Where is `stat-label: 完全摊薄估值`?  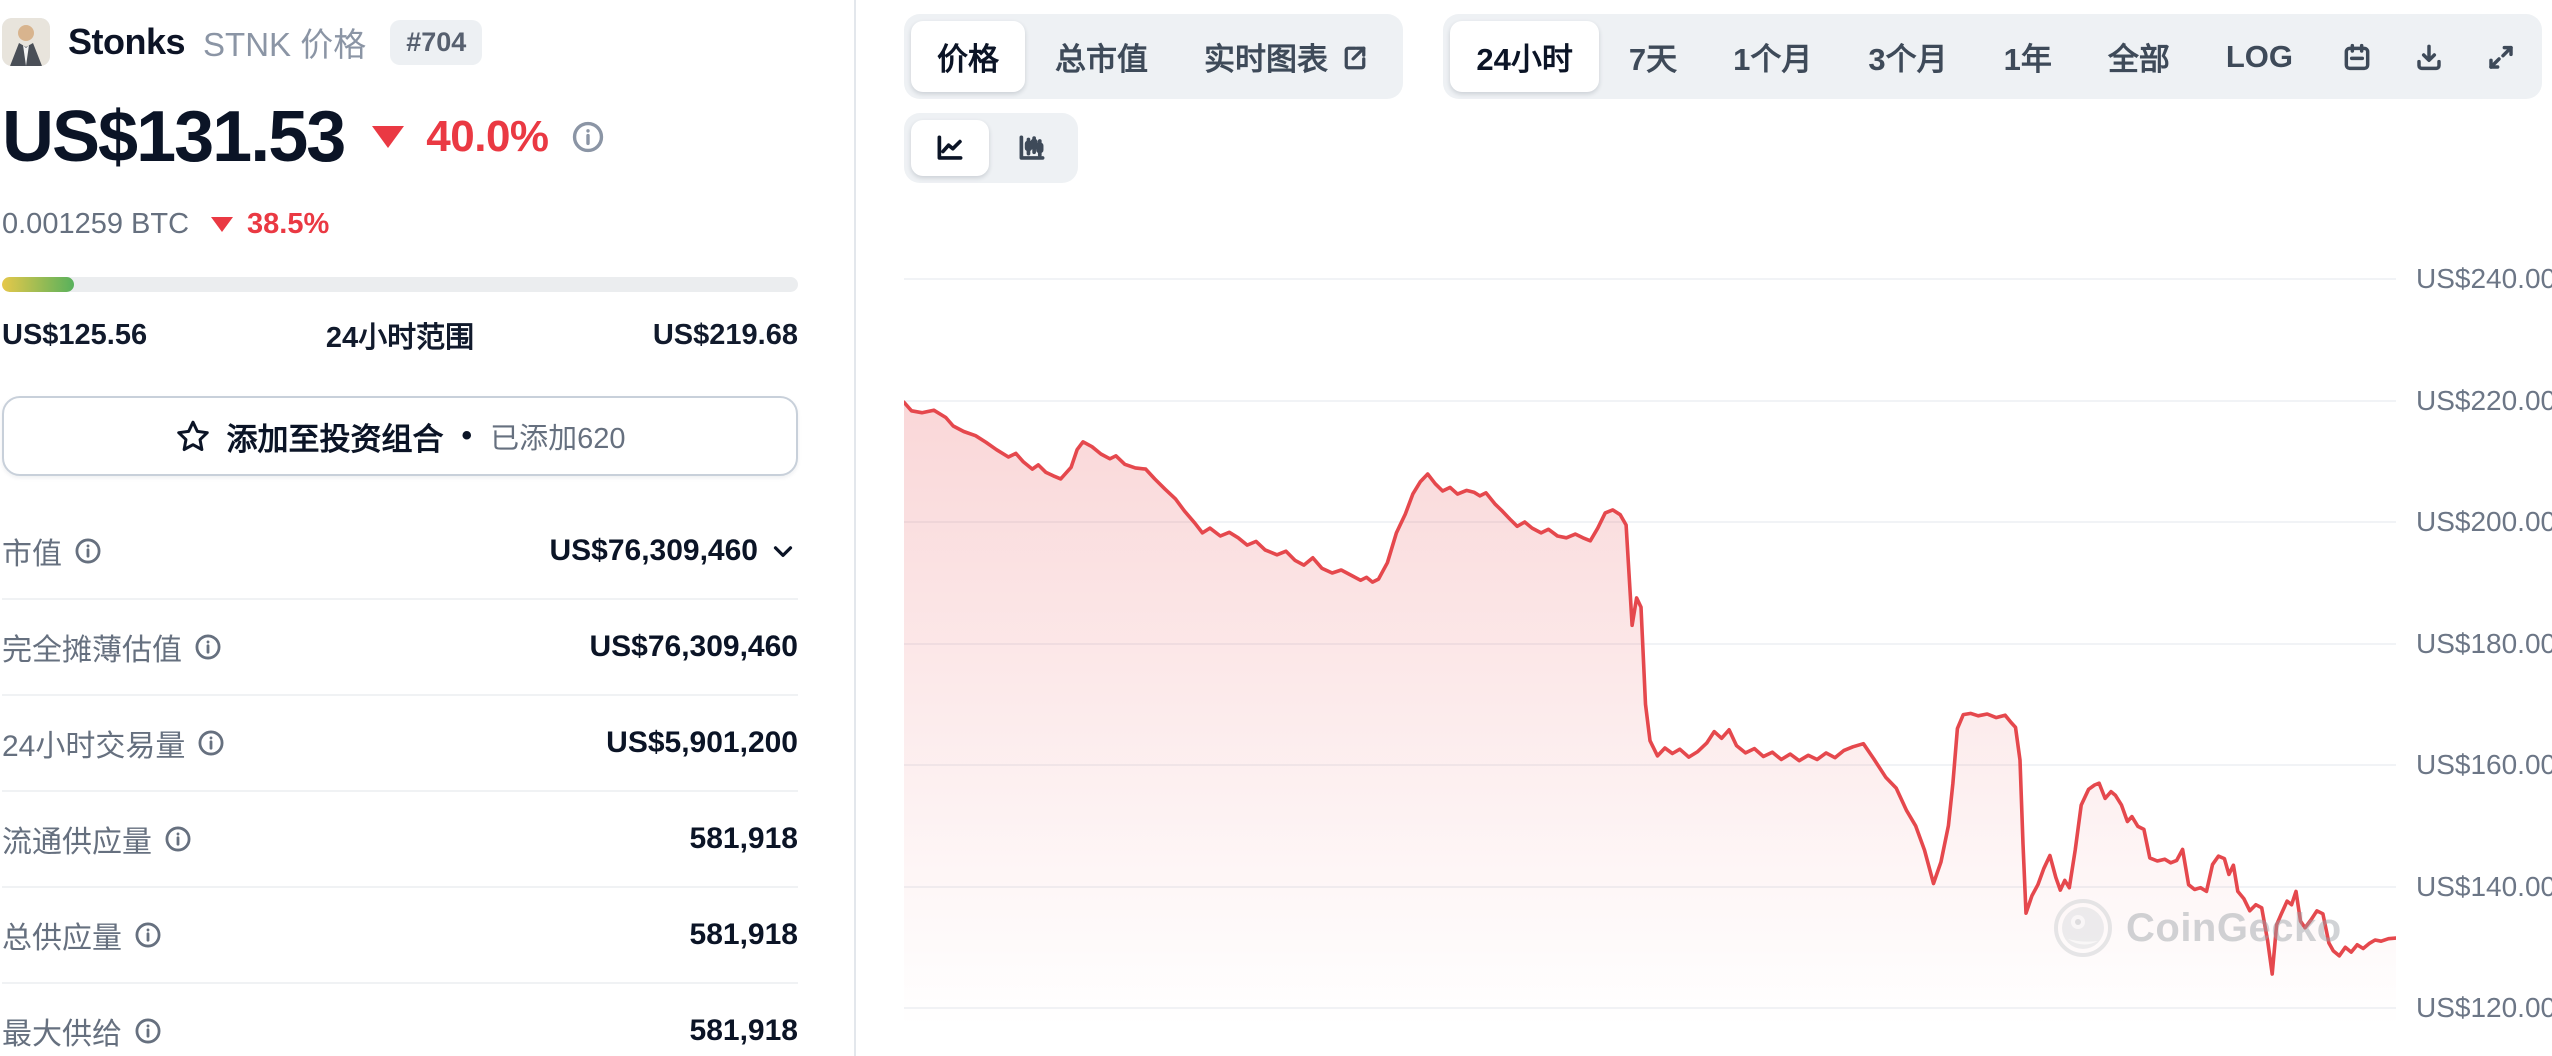
stat-label: 完全摊薄估值 is located at coordinates (92, 650).